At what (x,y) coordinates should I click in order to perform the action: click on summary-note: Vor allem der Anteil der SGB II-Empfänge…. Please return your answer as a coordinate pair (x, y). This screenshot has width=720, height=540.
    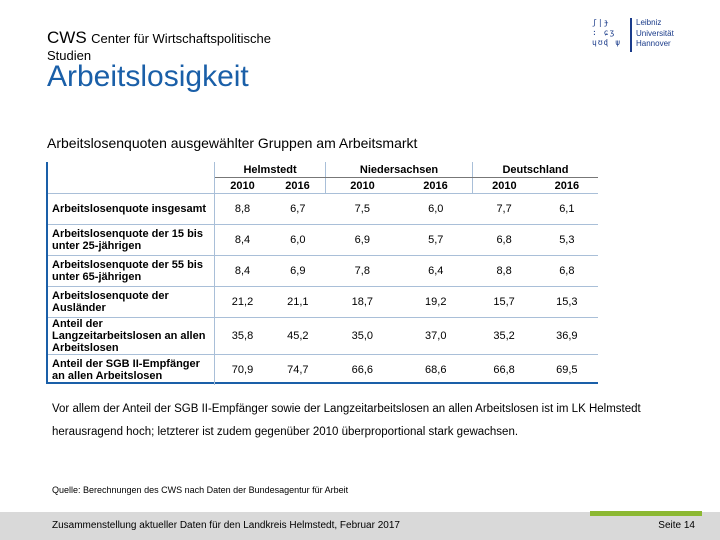
    Looking at the image, I should click on (346, 420).